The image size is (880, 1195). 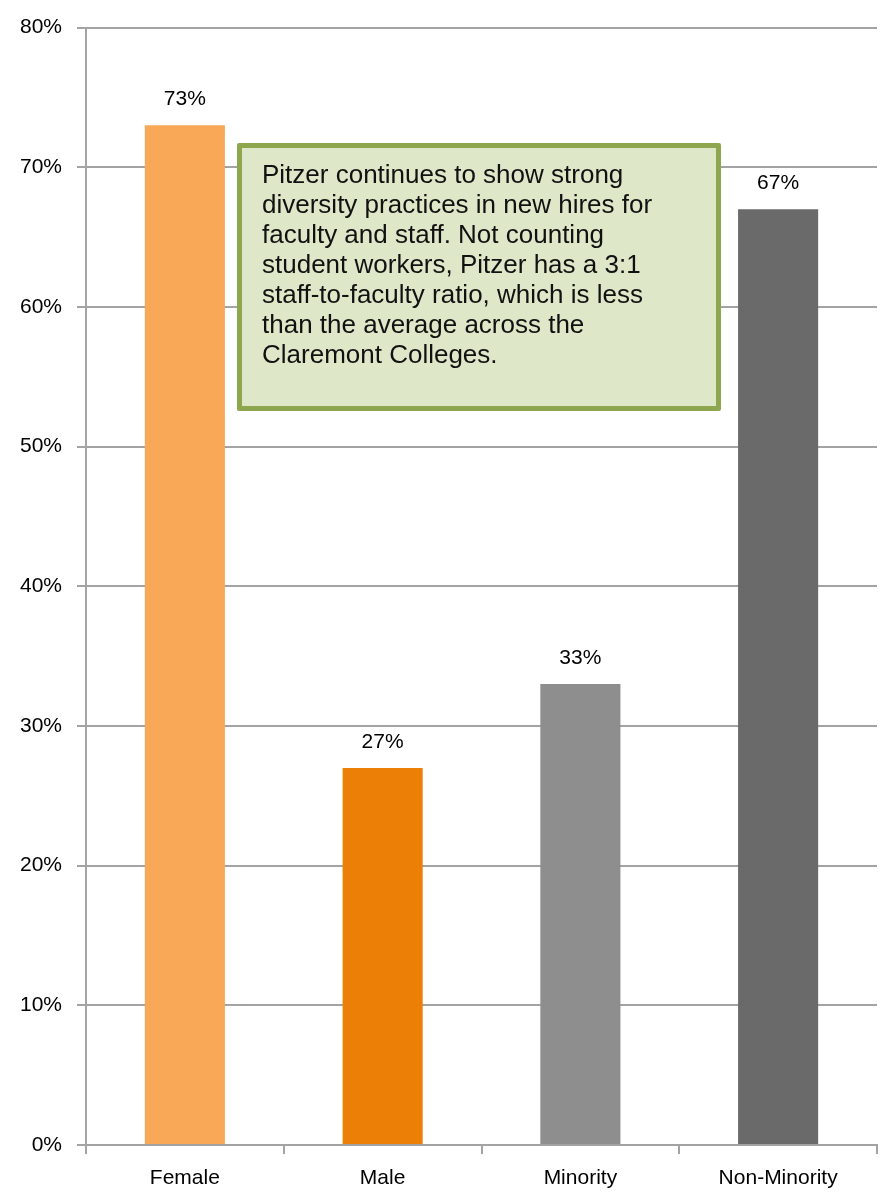 What do you see at coordinates (40, 26) in the screenshot?
I see `y-tick-label: 80%` at bounding box center [40, 26].